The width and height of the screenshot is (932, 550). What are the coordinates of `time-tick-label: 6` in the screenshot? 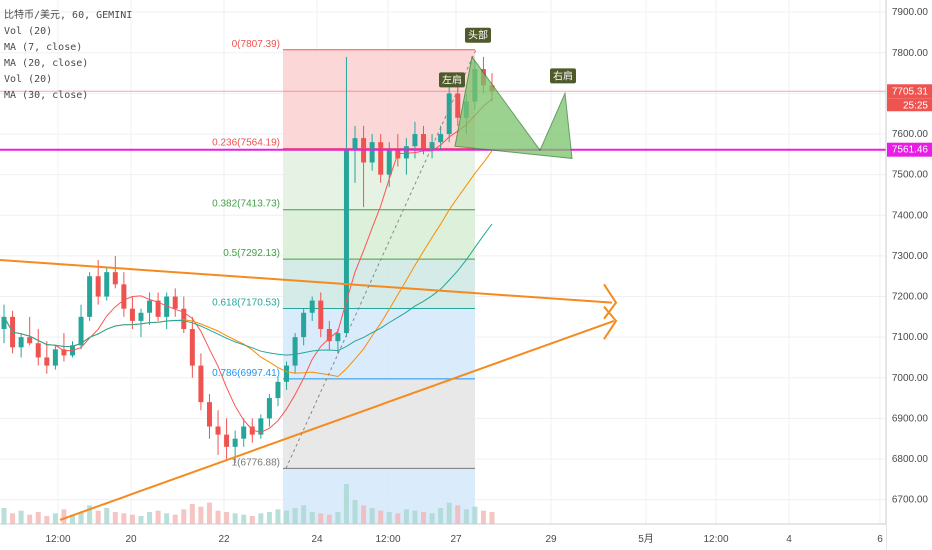 It's located at (880, 539).